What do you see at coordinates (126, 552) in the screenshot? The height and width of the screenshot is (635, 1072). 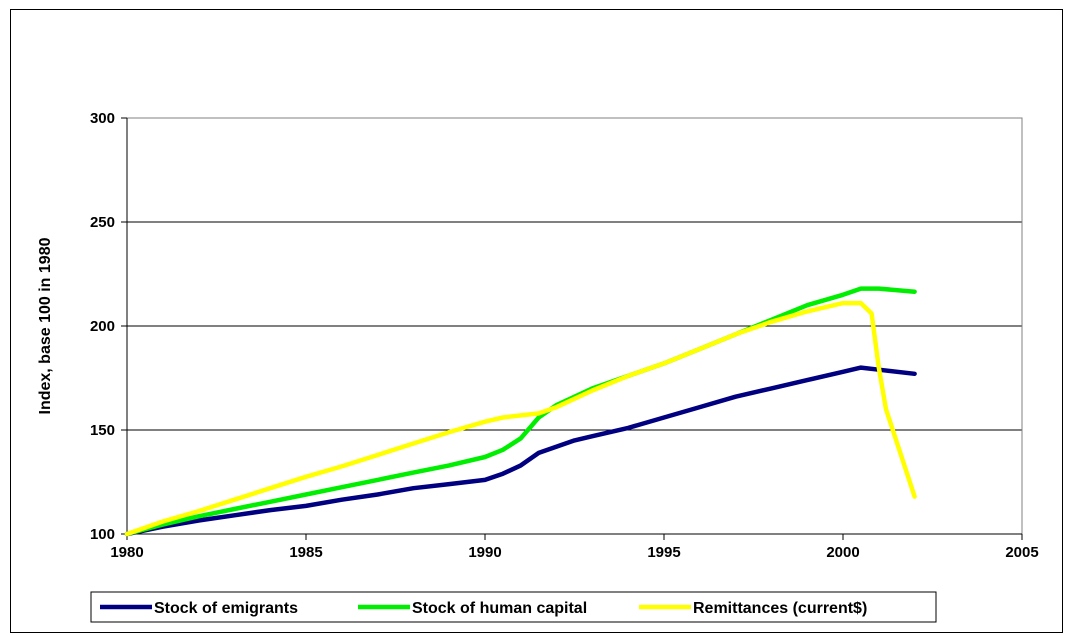 I see `x-tick-label: 1980` at bounding box center [126, 552].